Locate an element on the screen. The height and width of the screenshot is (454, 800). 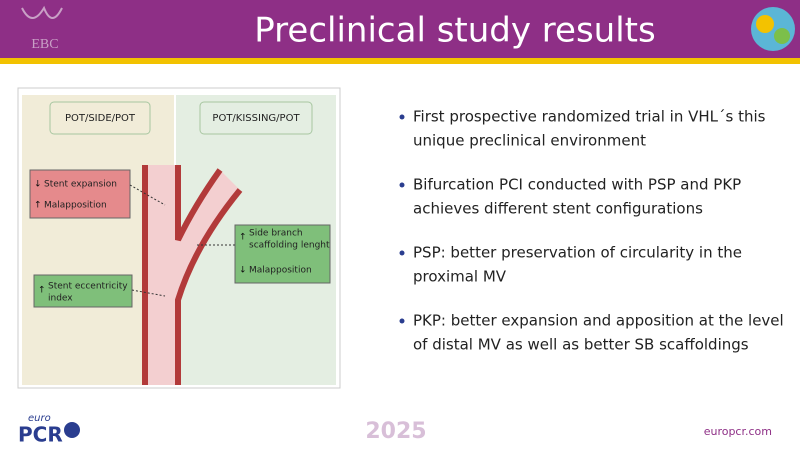
panel-label: POT/SIDE/POT is located at coordinates (100, 118).